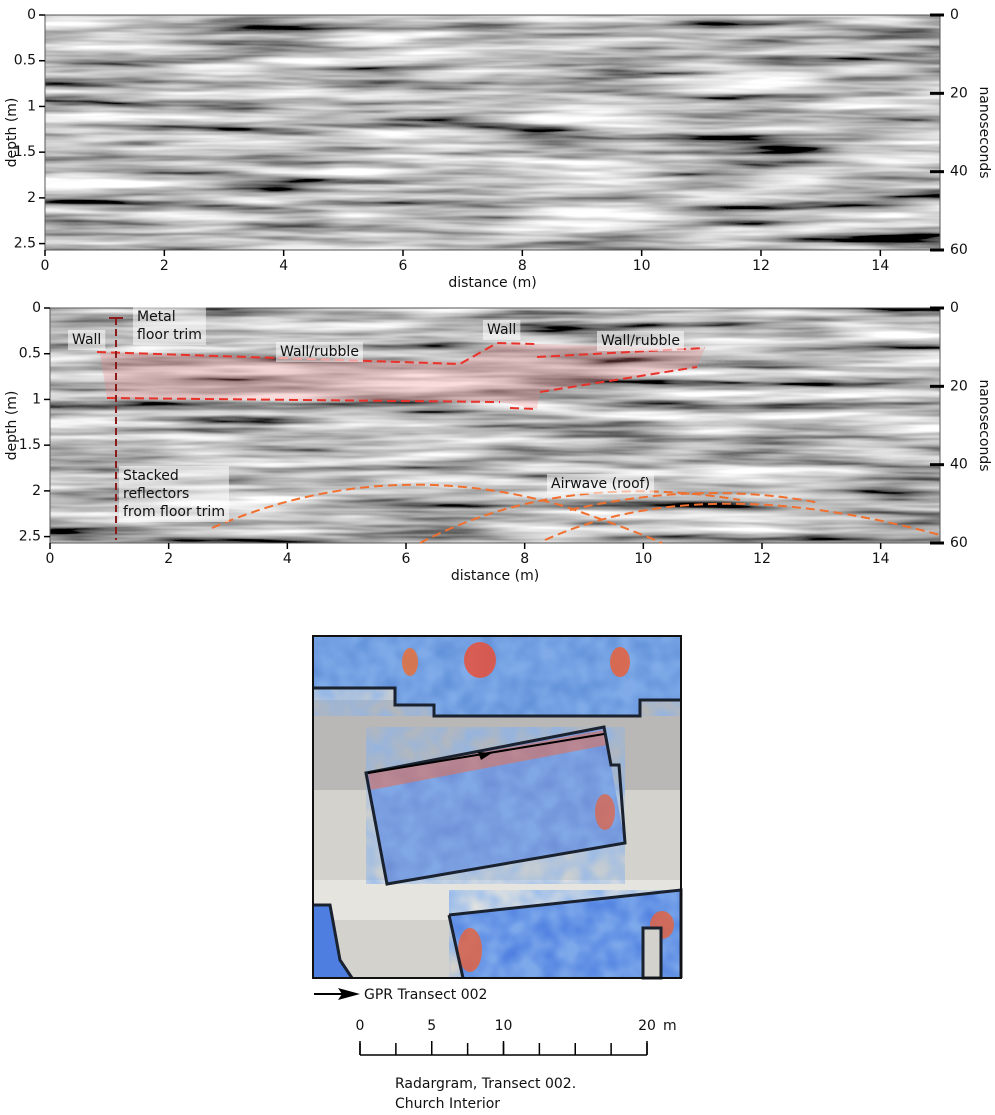 This screenshot has width=995, height=1115. Describe the element at coordinates (647, 1026) in the screenshot. I see `scale-bar-label: 20` at that location.